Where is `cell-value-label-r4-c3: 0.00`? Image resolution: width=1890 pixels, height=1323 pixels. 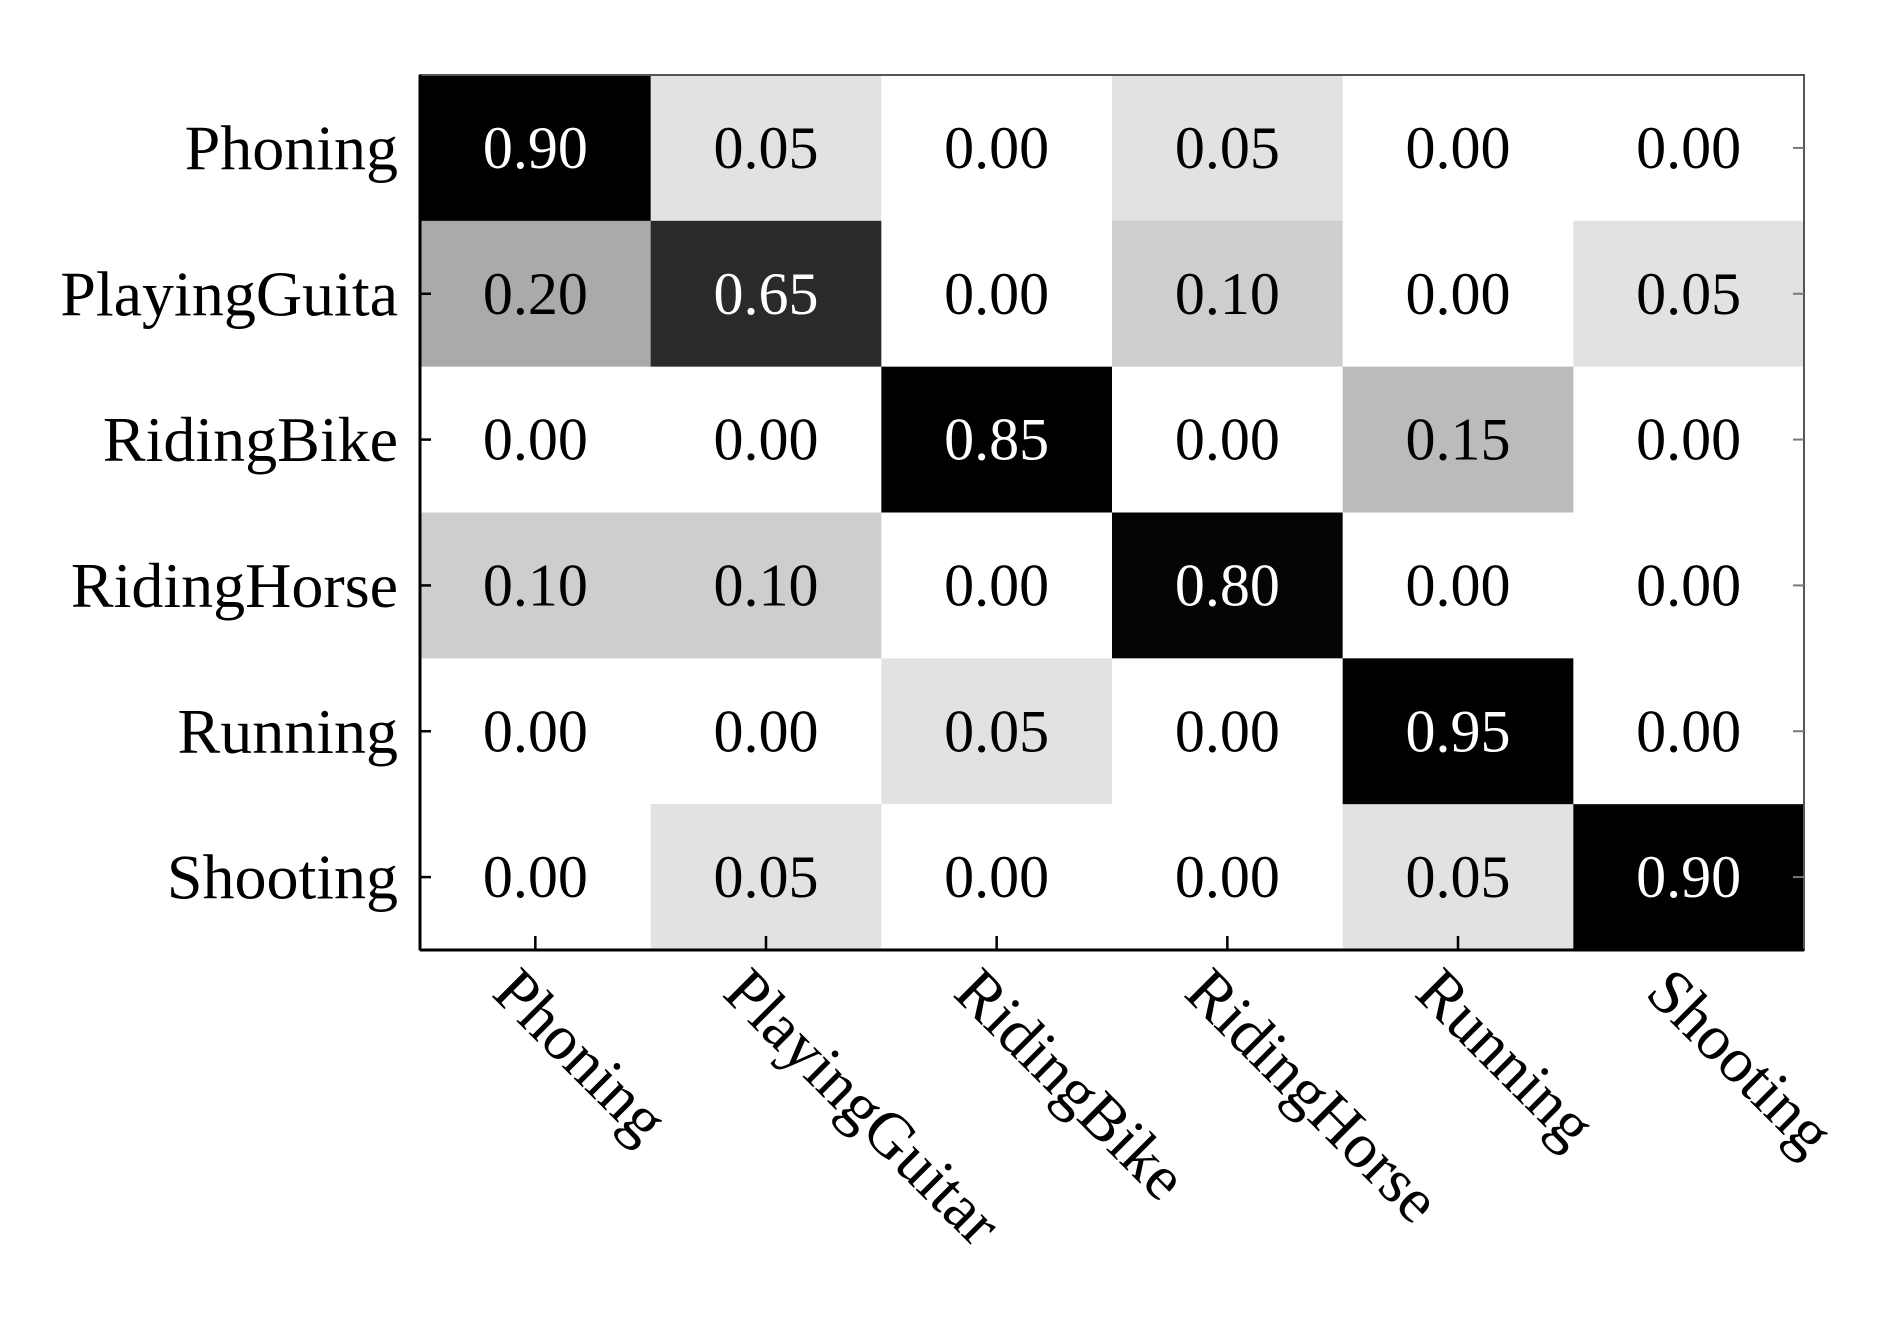
cell-value-label-r4-c3: 0.00 is located at coordinates (1227, 731).